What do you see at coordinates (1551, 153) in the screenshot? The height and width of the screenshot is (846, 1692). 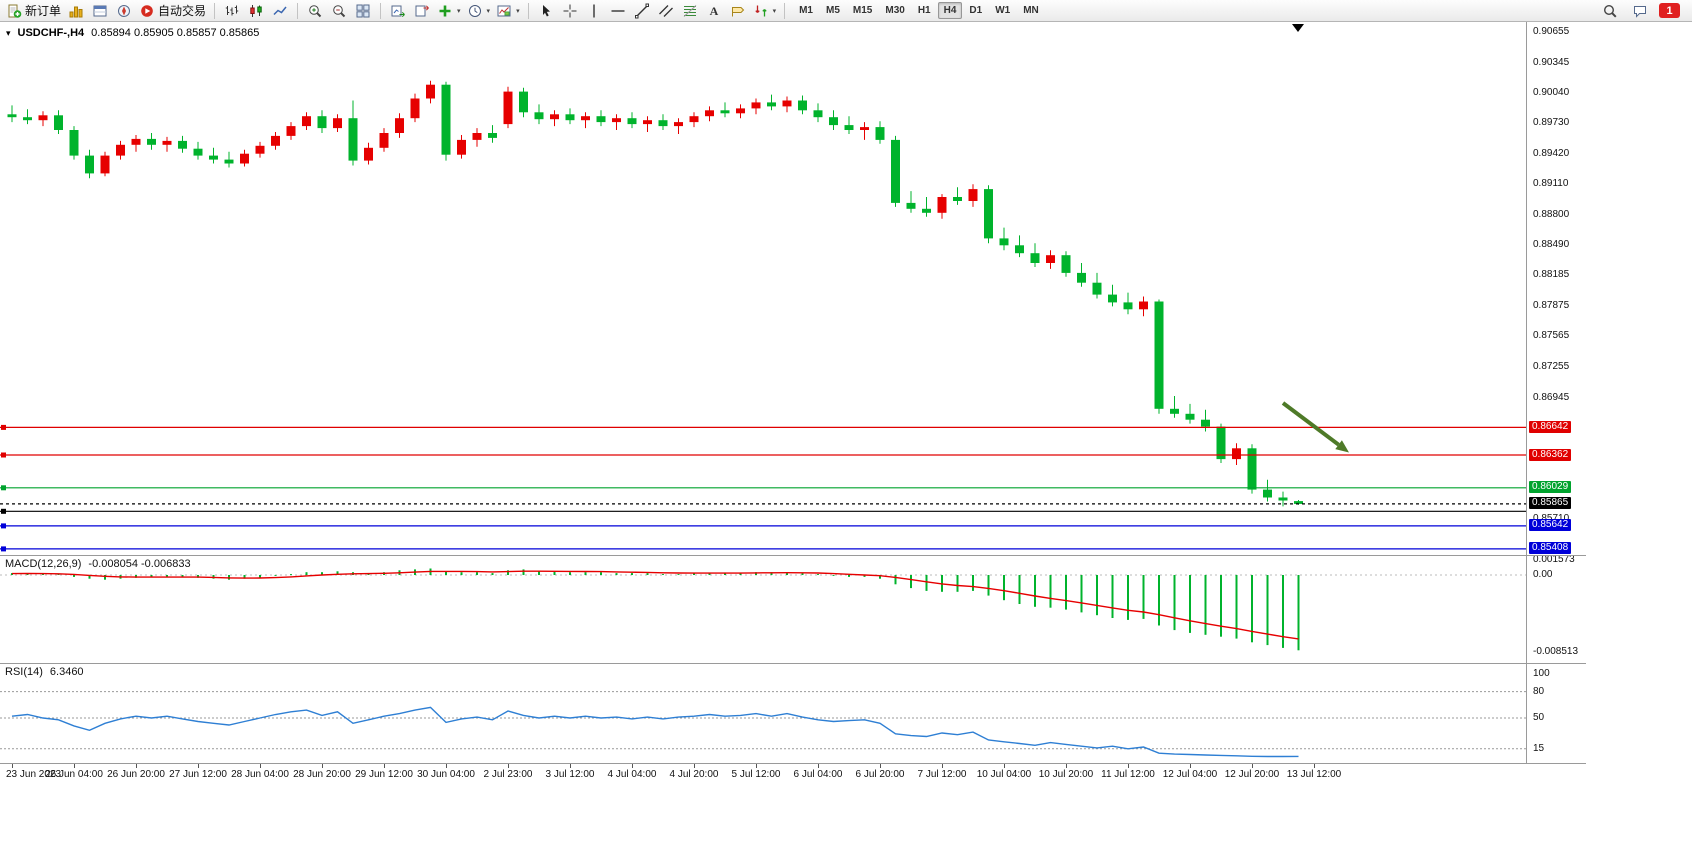 I see `price-tick-label: 0.89420` at bounding box center [1551, 153].